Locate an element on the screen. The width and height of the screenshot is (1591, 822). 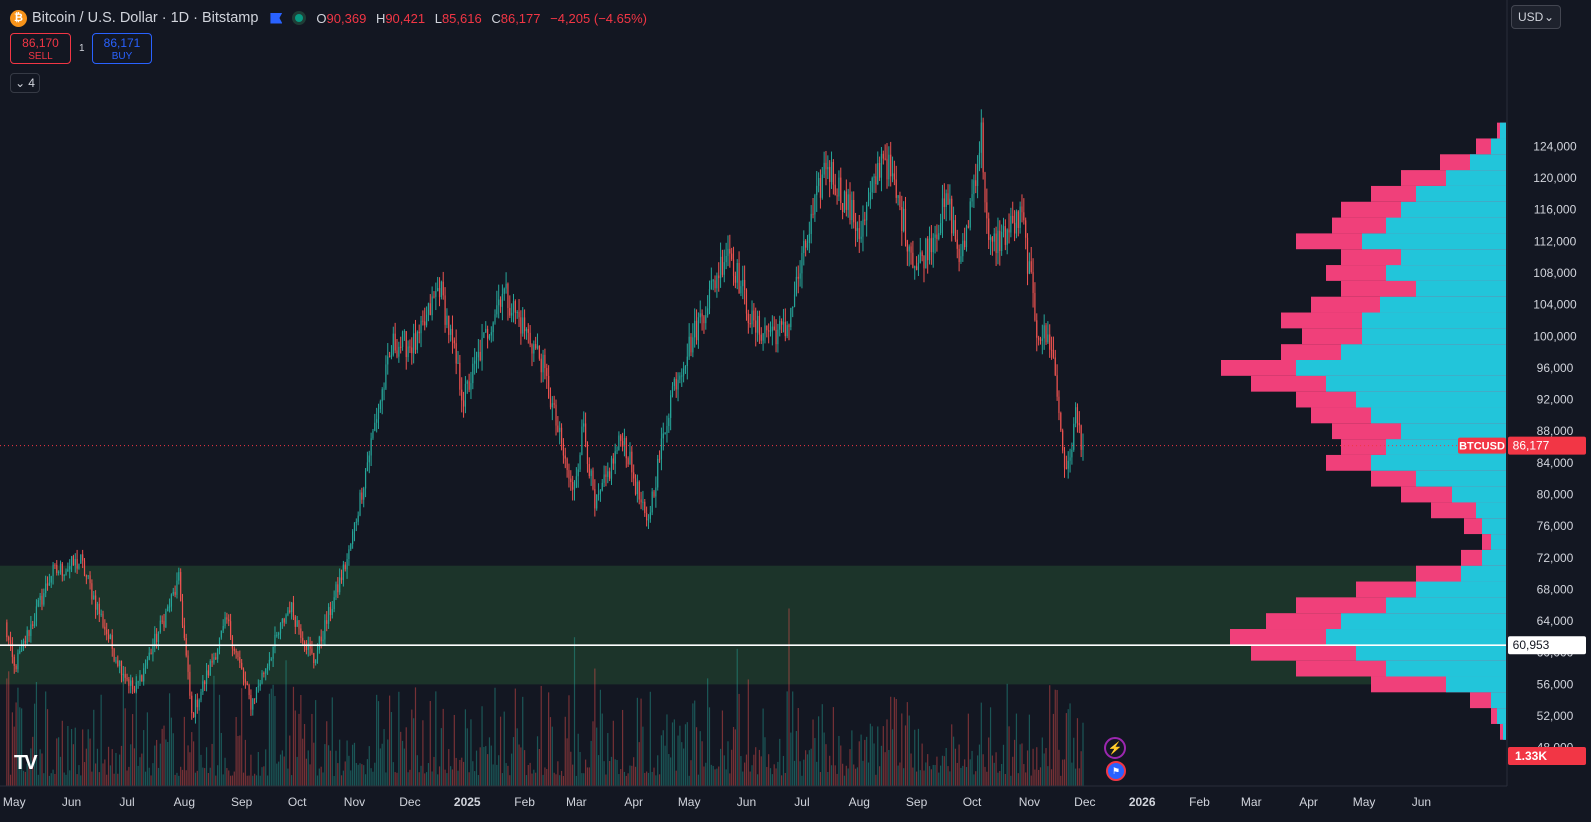
price-axis-bg is located at coordinates (1549, 411).